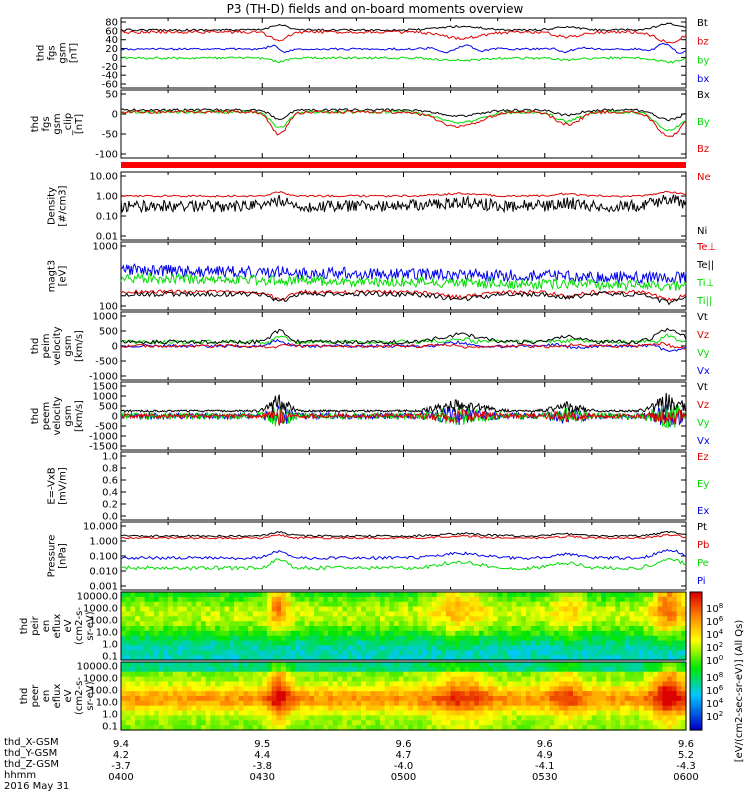 Image resolution: width=750 pixels, height=800 pixels. What do you see at coordinates (721, 619) in the screenshot?
I see `colorbar-tick-exp: 6` at bounding box center [721, 619].